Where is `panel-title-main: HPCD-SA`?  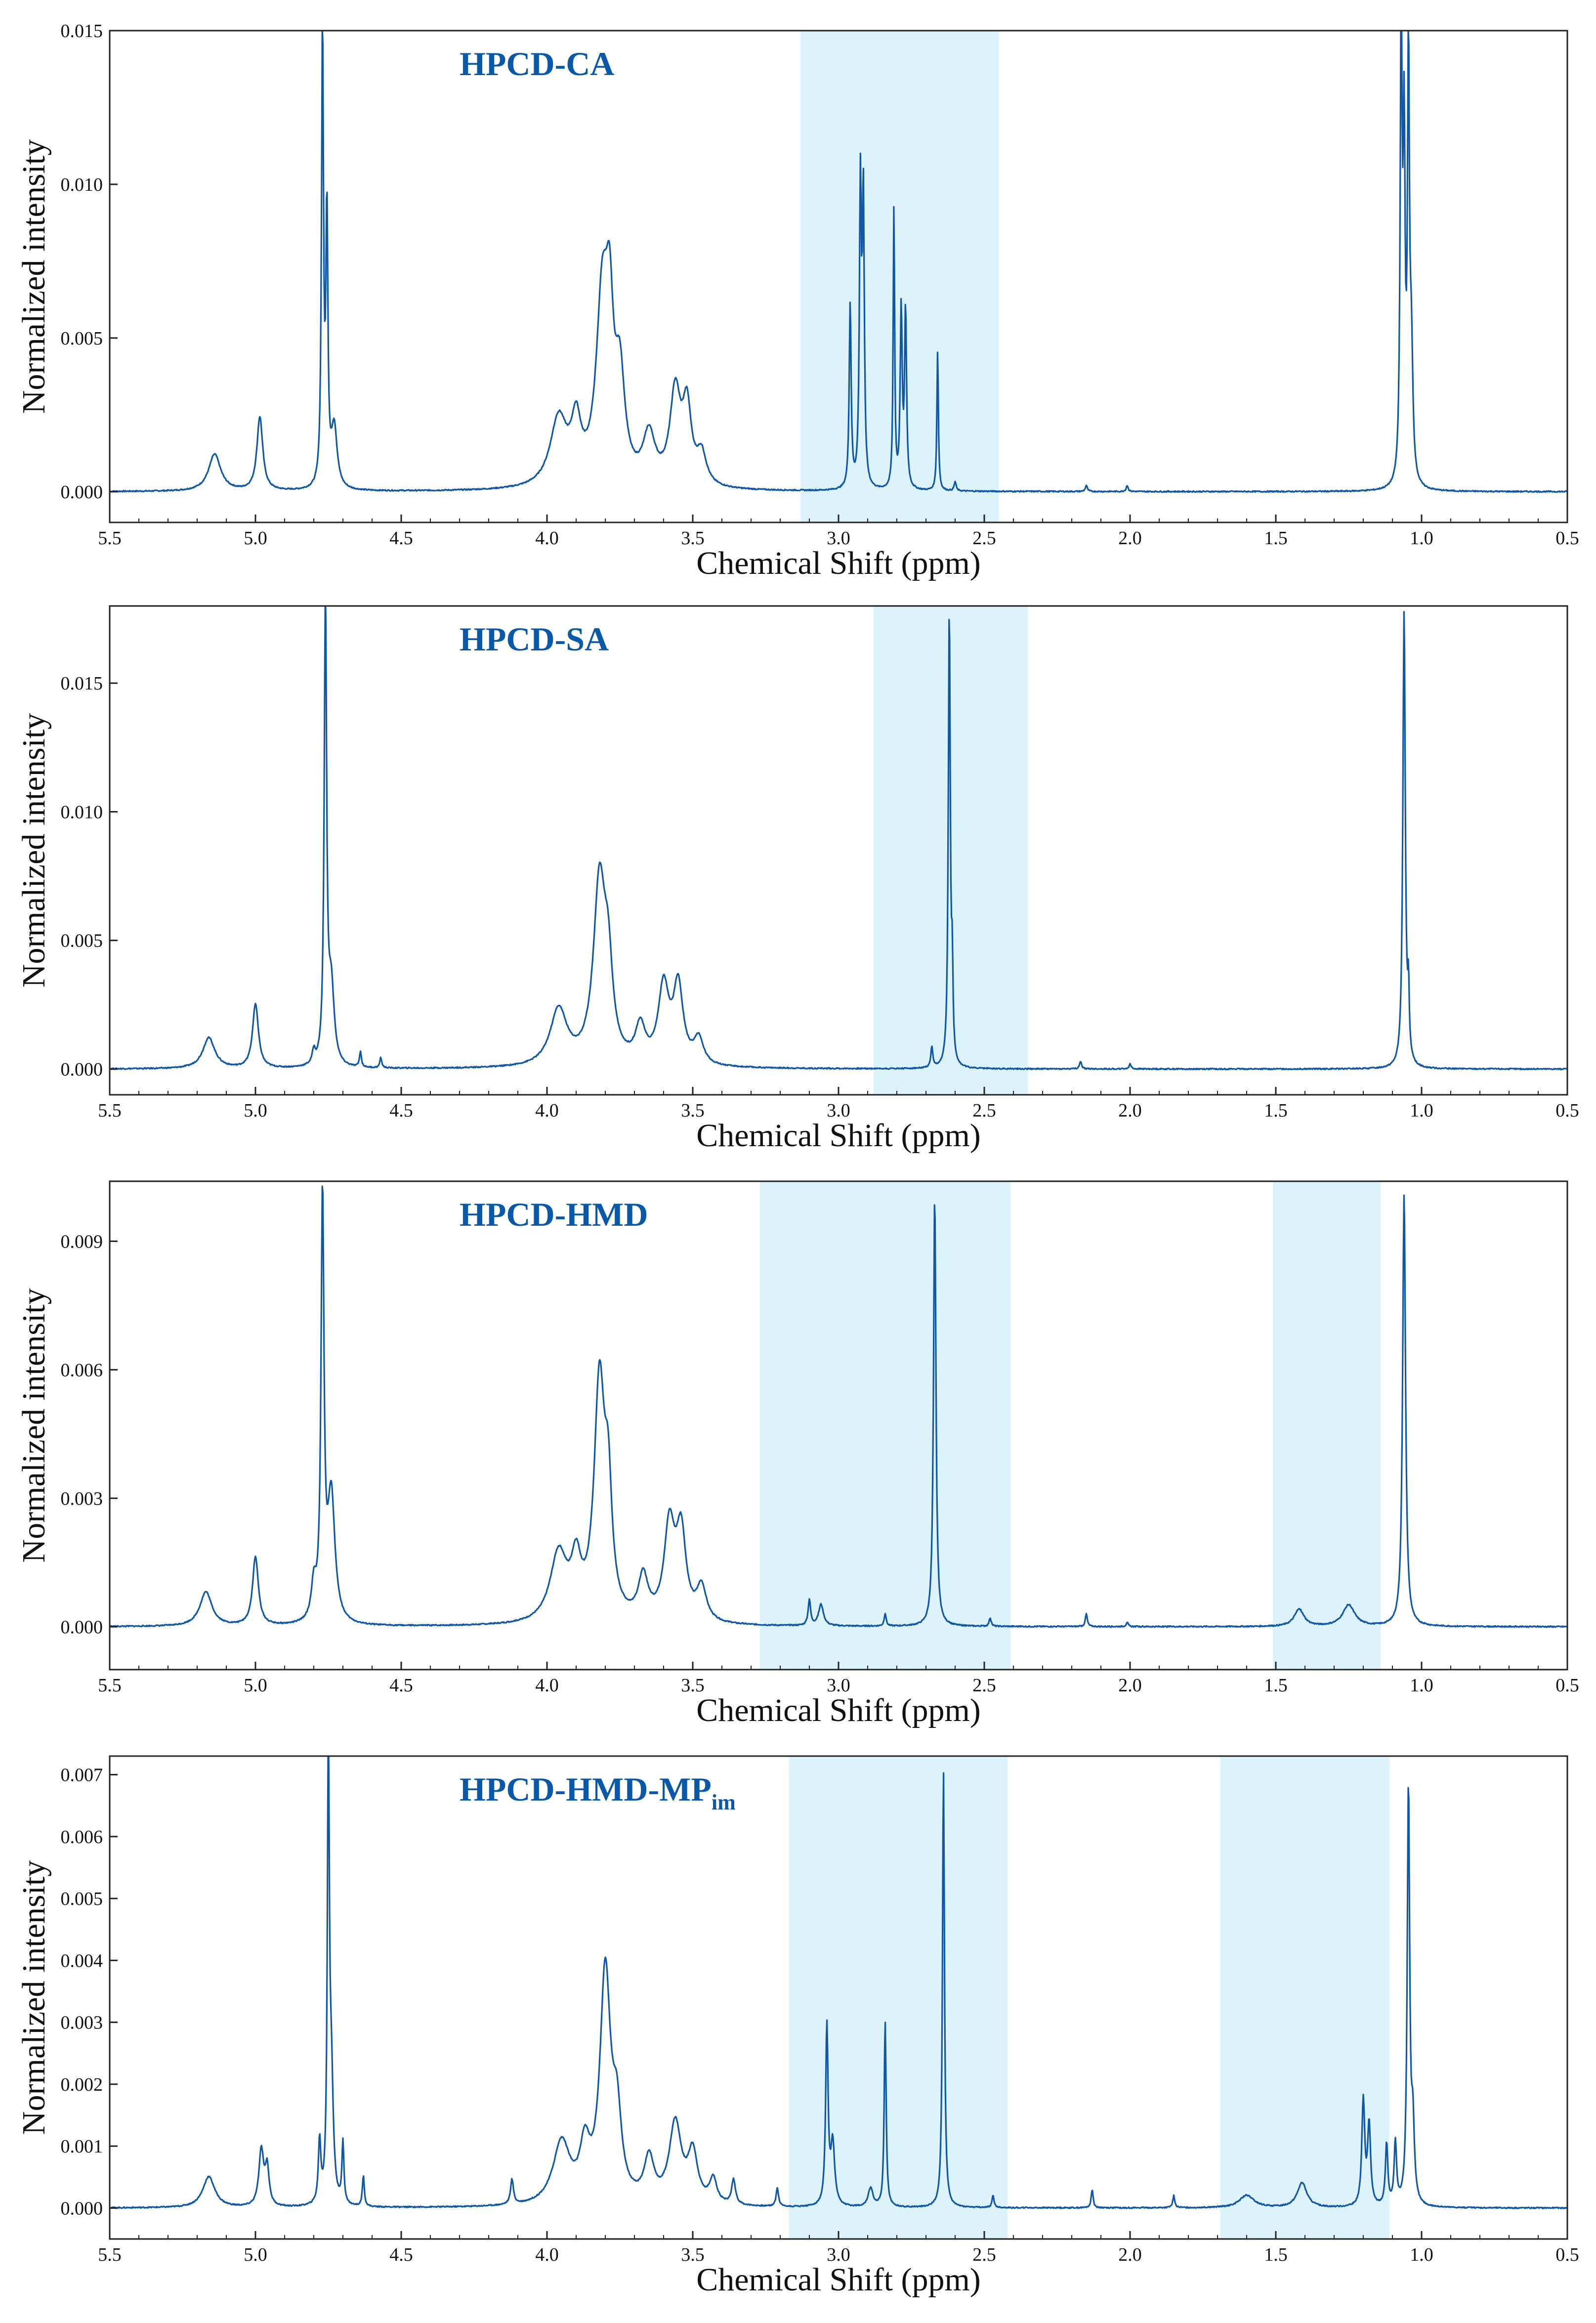 panel-title-main: HPCD-SA is located at coordinates (534, 639).